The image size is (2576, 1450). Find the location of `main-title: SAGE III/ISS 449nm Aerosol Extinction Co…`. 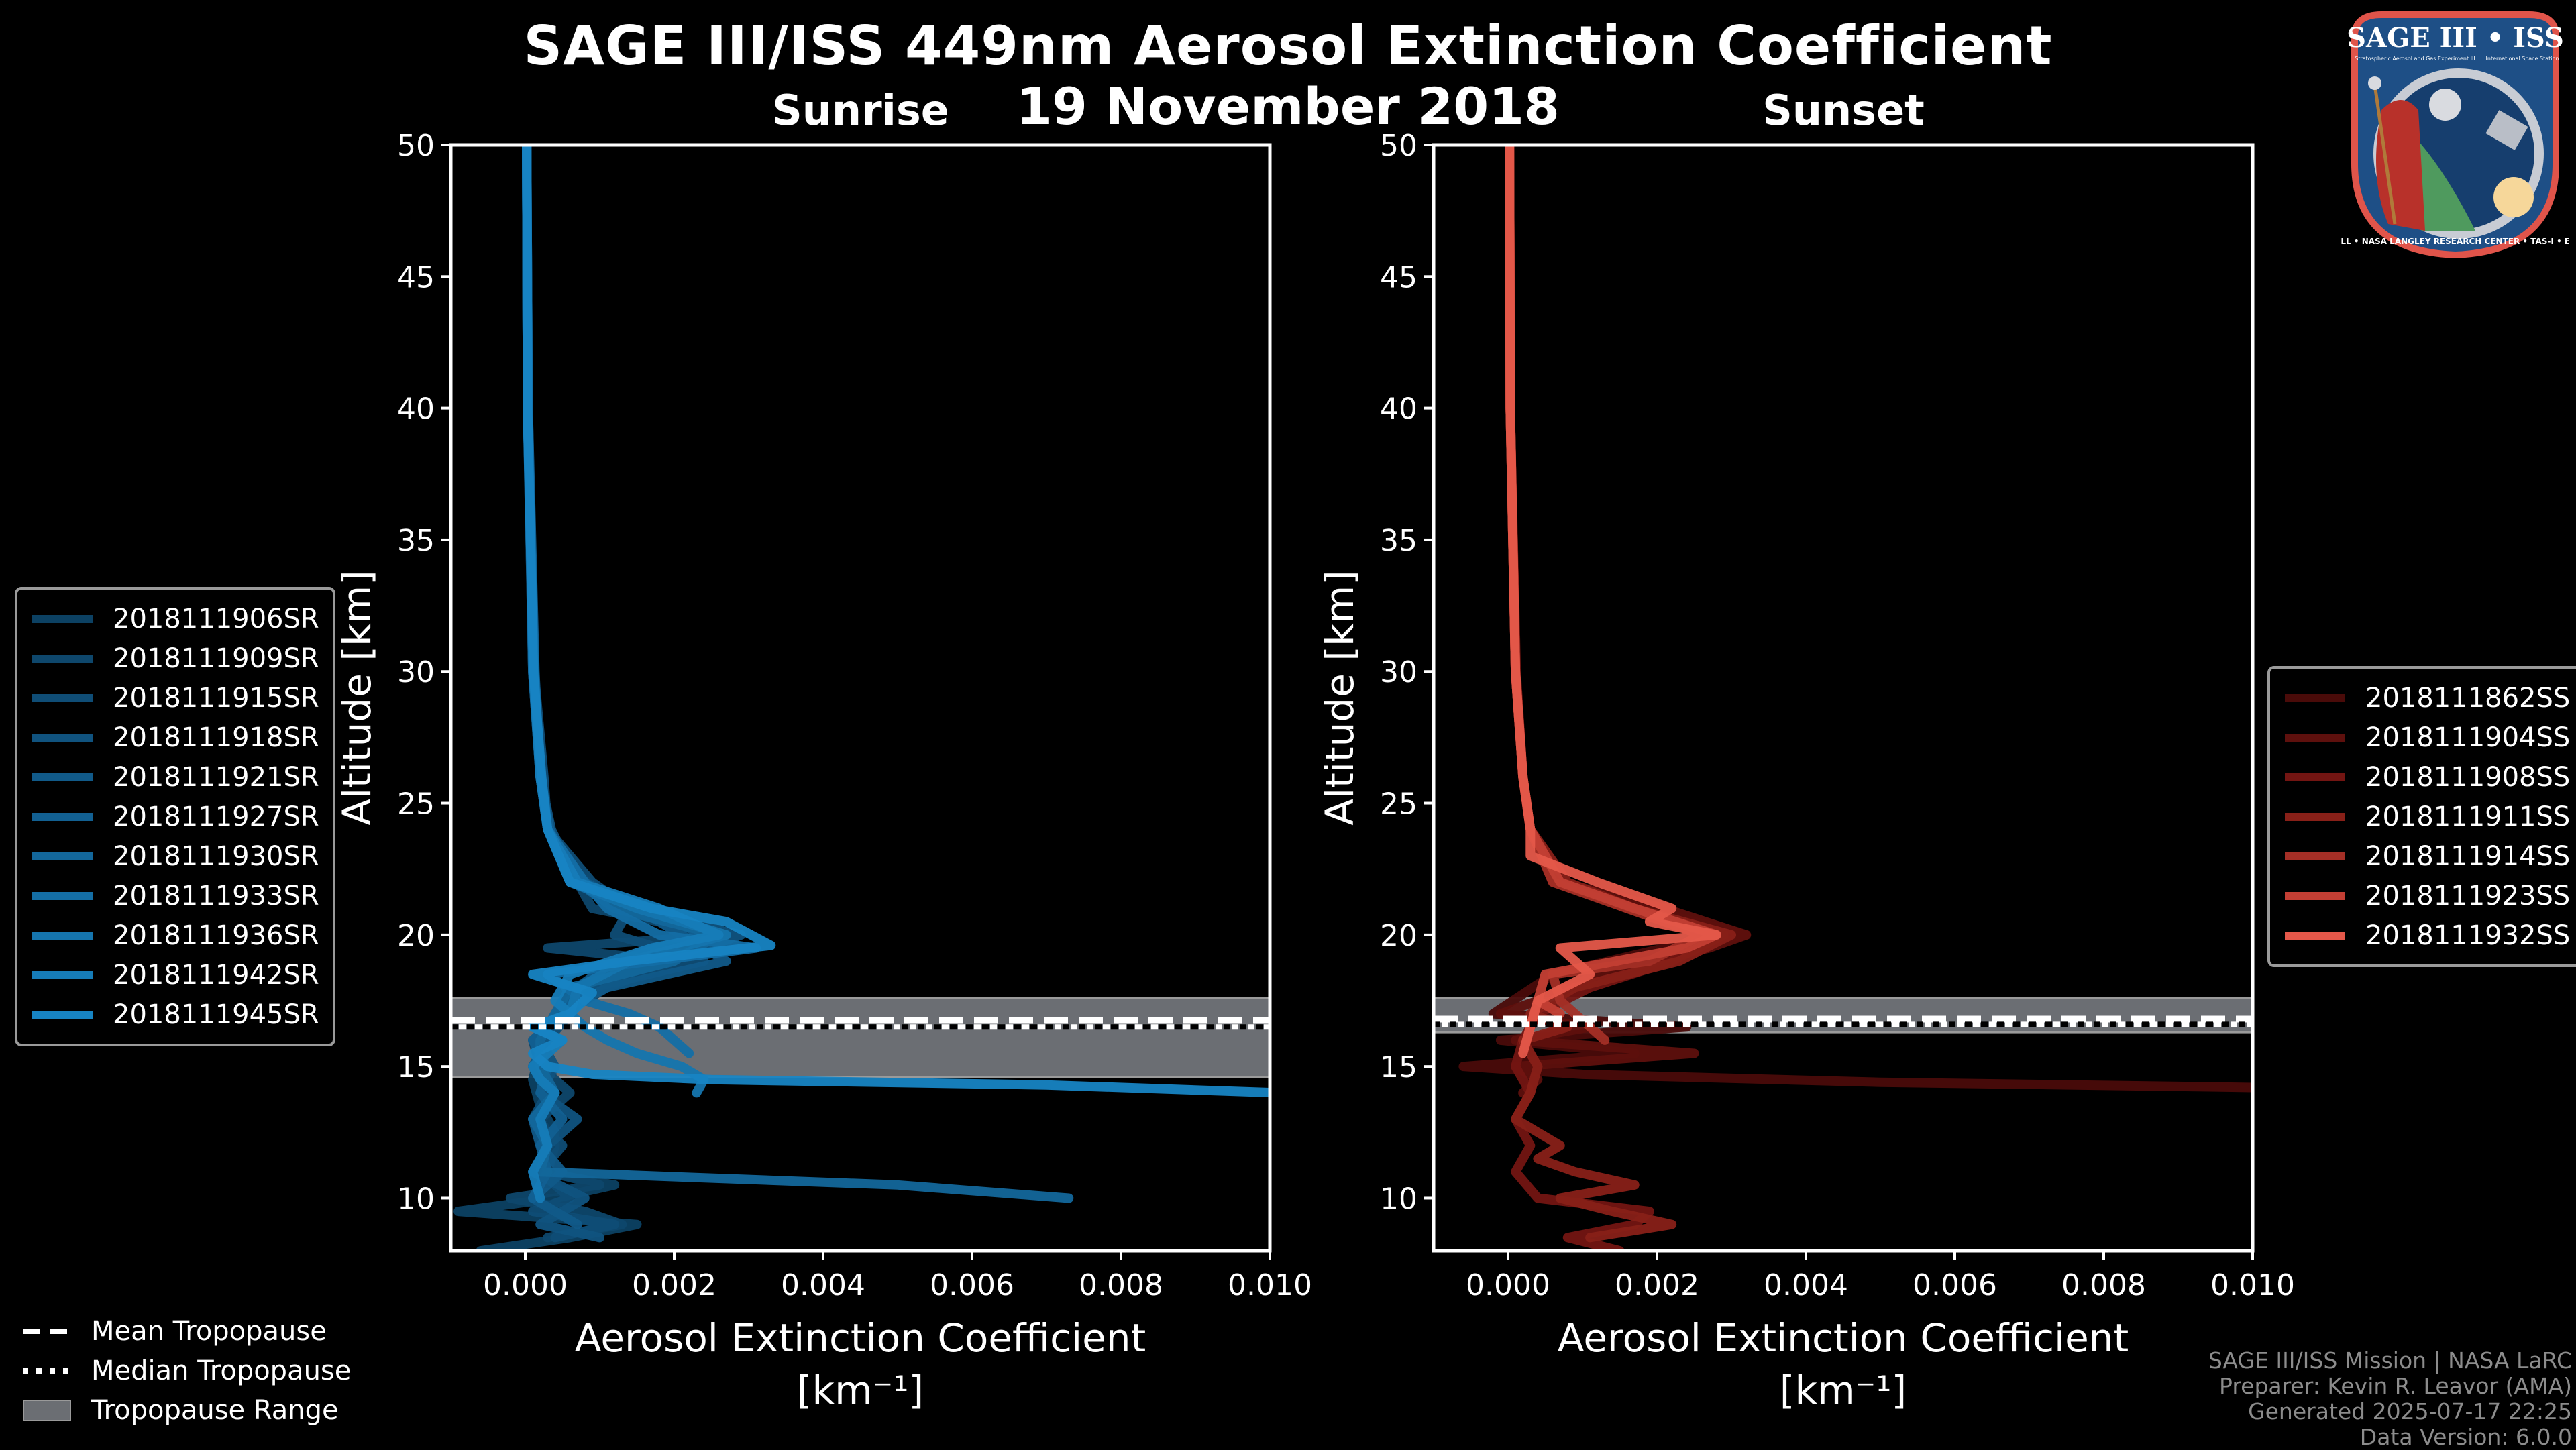

main-title: SAGE III/ISS 449nm Aerosol Extinction Co… is located at coordinates (1288, 46).